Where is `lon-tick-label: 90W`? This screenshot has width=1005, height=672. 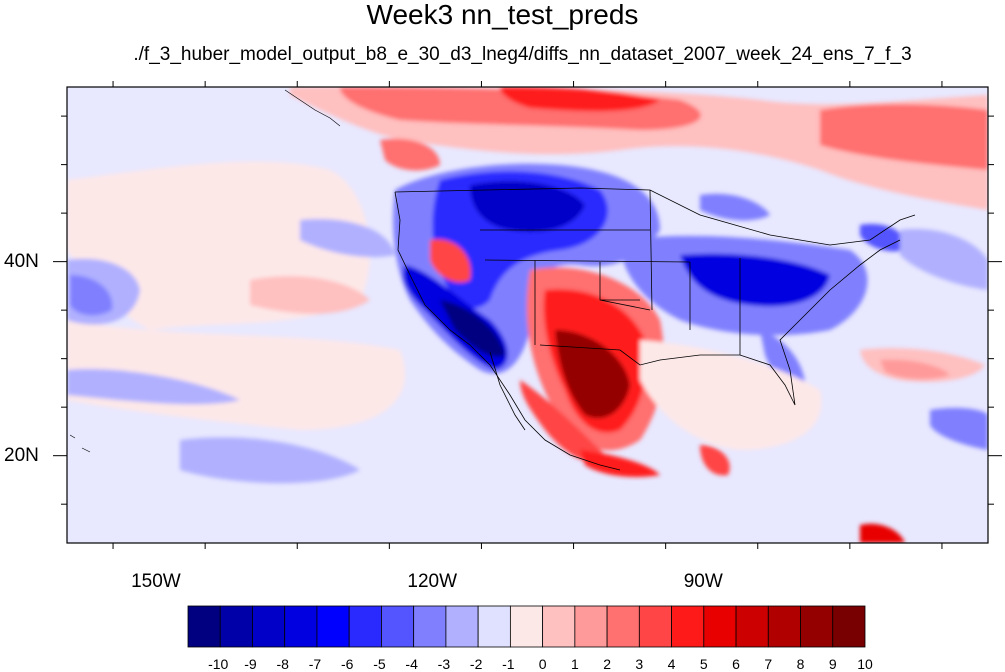 lon-tick-label: 90W is located at coordinates (703, 581).